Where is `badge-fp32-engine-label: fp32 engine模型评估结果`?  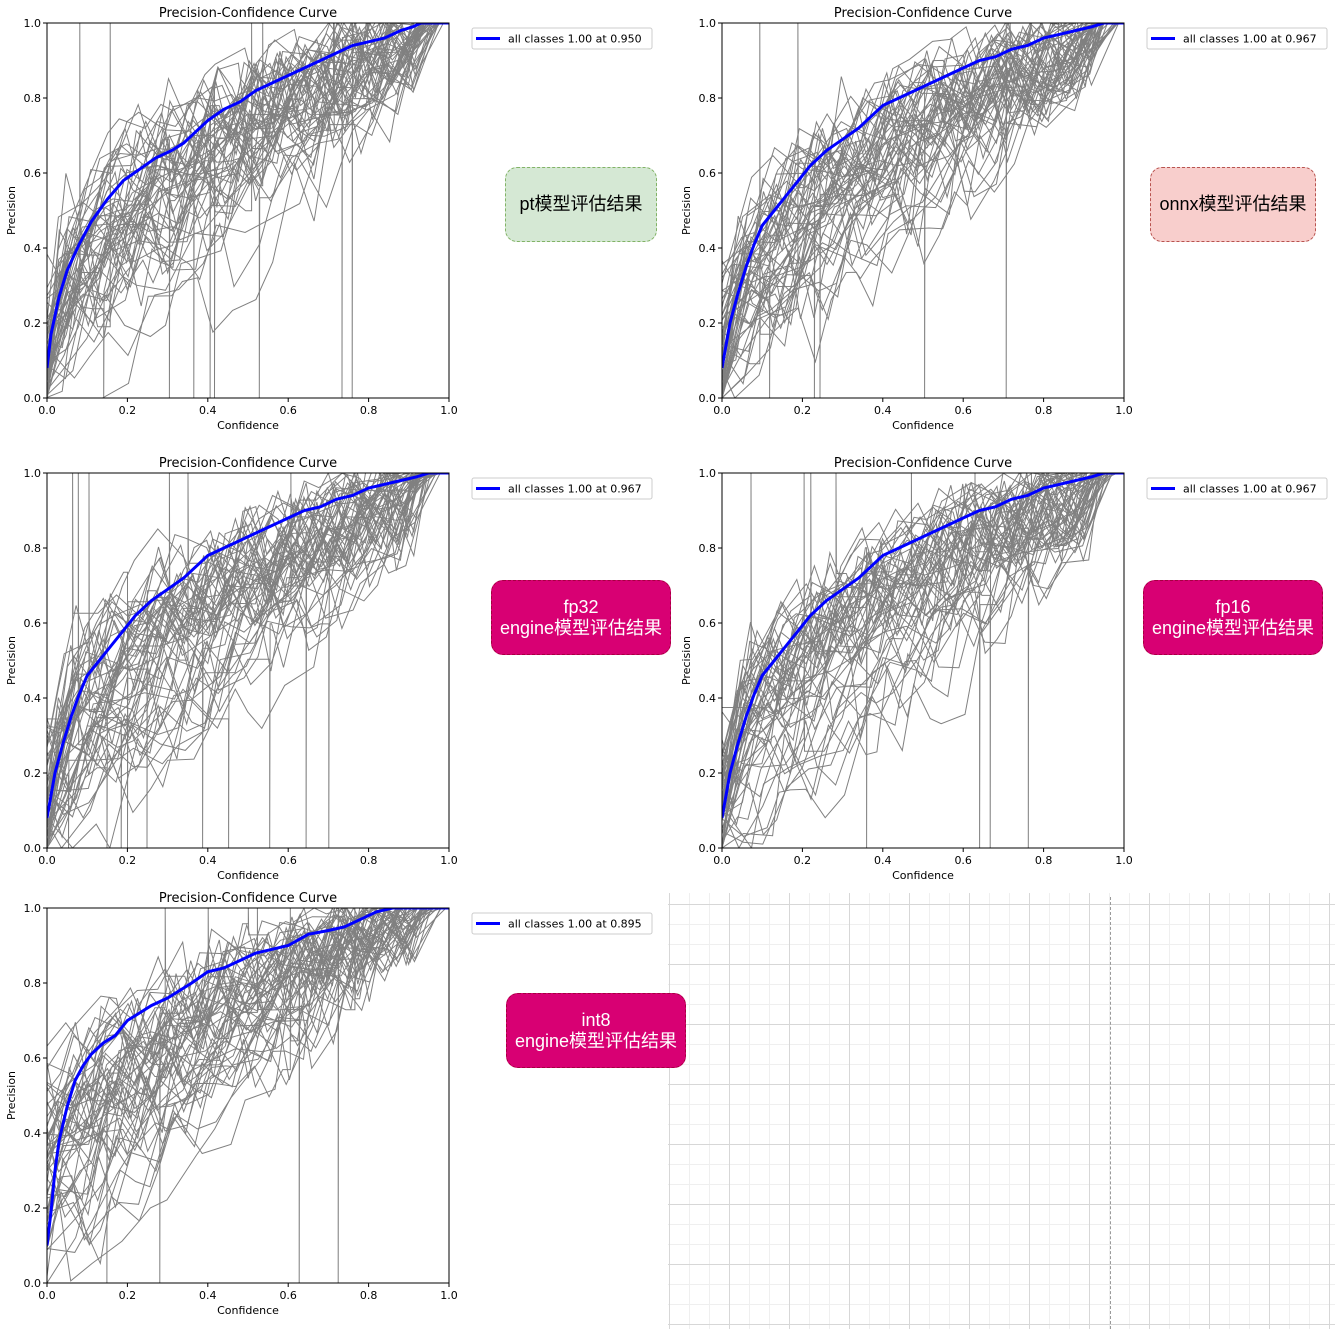
badge-fp32-engine-label: fp32 engine模型评估结果 is located at coordinates (581, 617).